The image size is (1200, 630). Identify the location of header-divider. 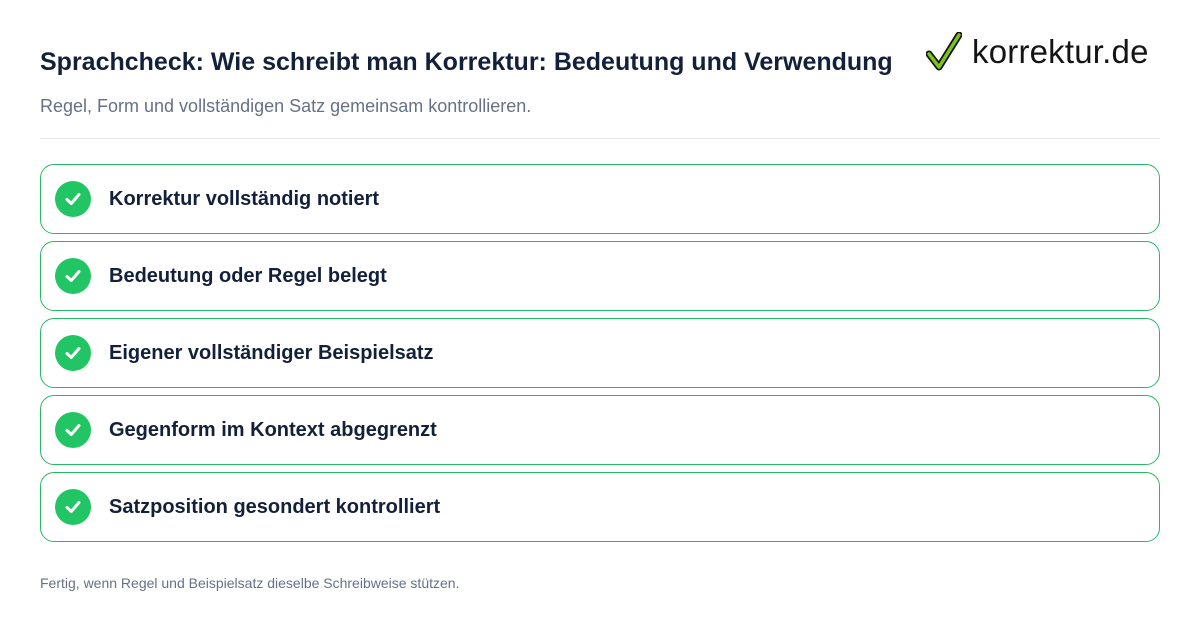
(600, 138).